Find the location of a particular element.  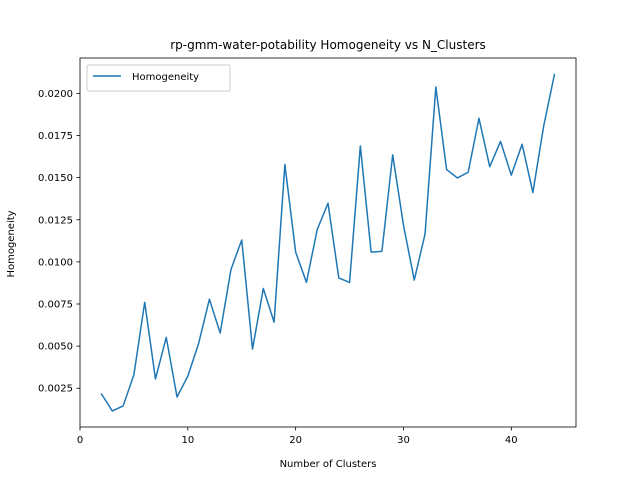

x-axis-ticks: 0 10 20 30 40 is located at coordinates (297, 436).